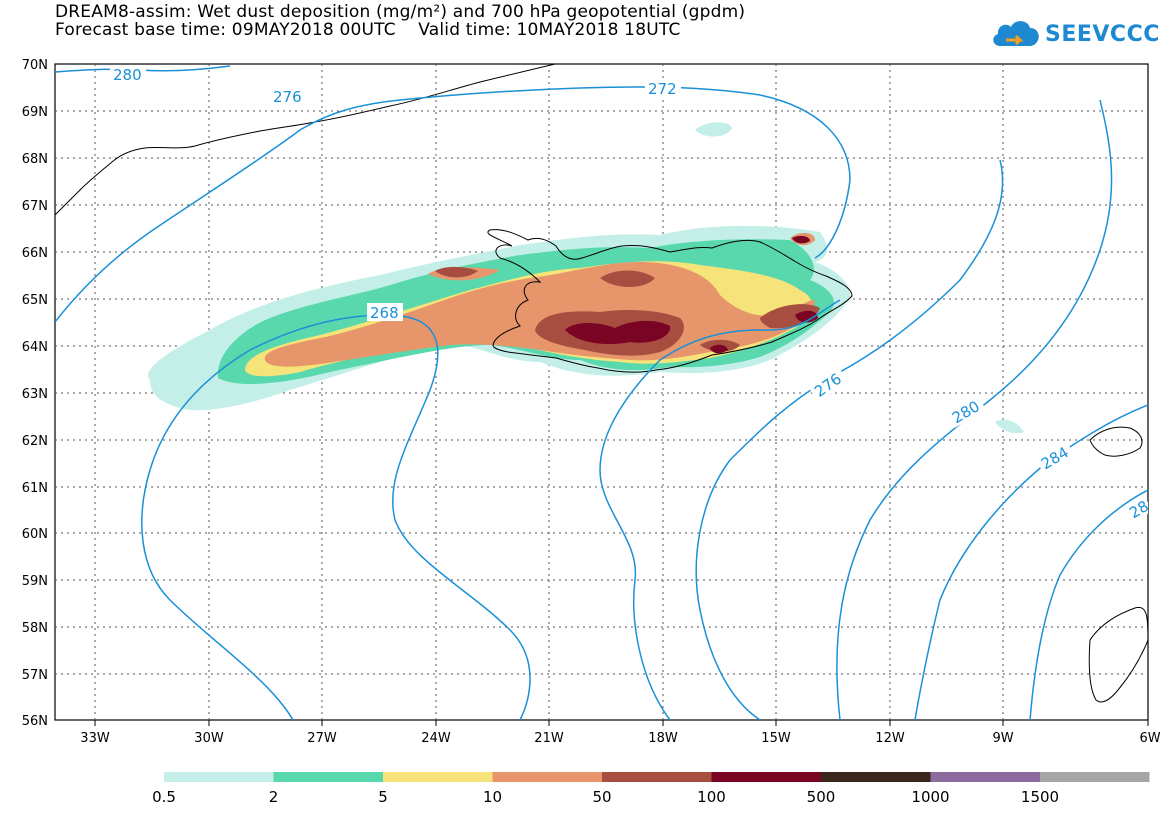  I want to click on legend-label: 2, so click(274, 797).